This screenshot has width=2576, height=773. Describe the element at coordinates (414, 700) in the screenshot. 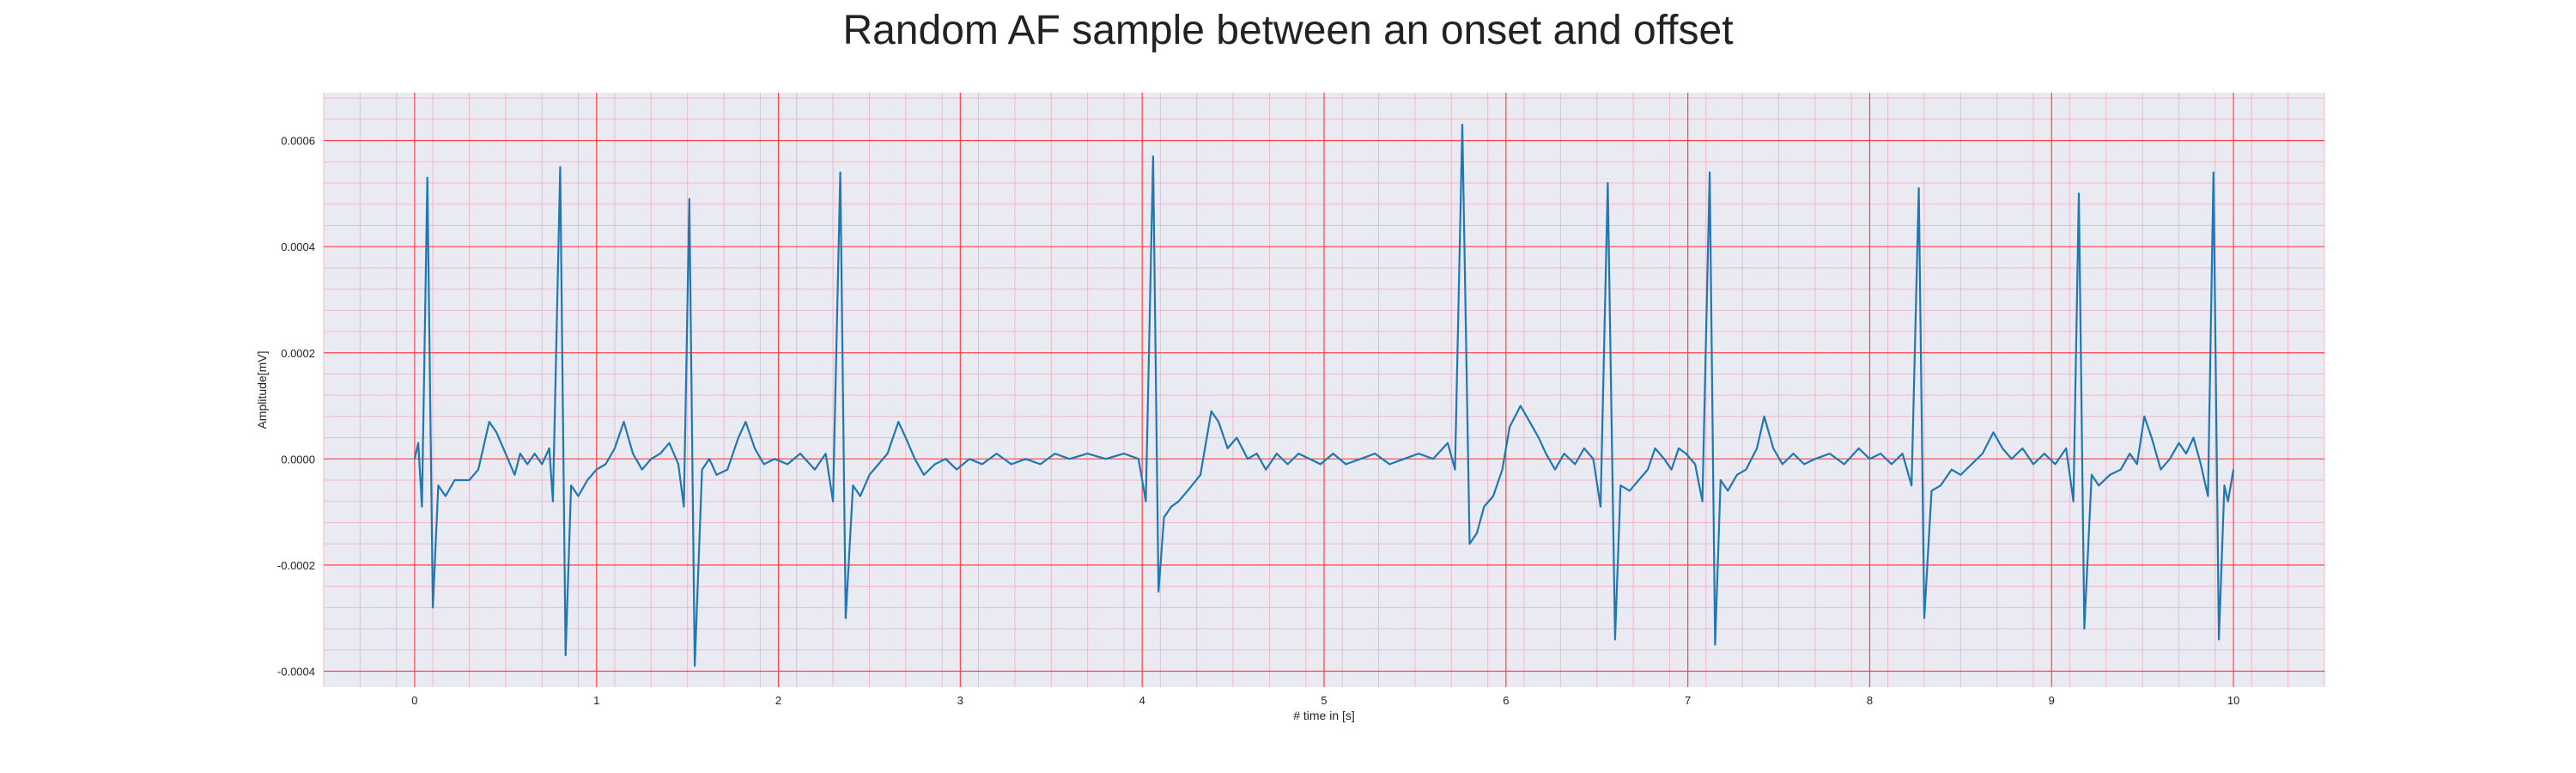

I see `x-tick-label: 0` at that location.